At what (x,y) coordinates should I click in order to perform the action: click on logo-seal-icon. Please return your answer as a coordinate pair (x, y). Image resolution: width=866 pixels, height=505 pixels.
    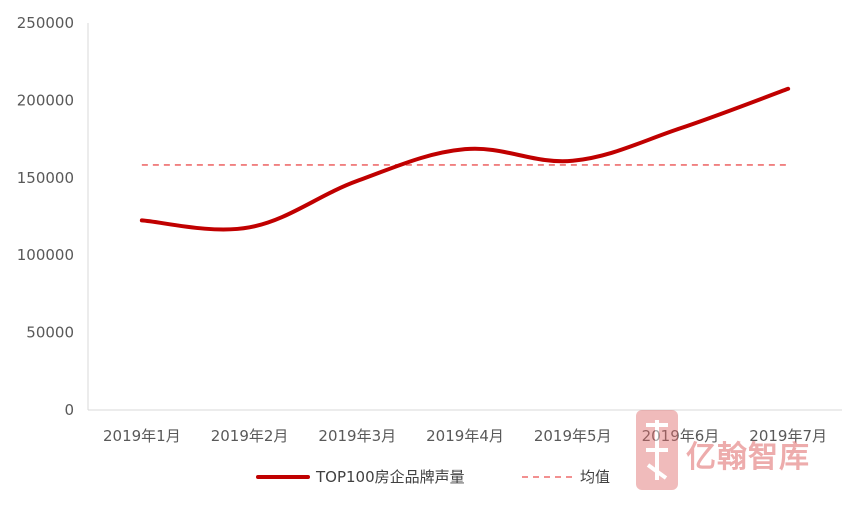
    Looking at the image, I should click on (657, 450).